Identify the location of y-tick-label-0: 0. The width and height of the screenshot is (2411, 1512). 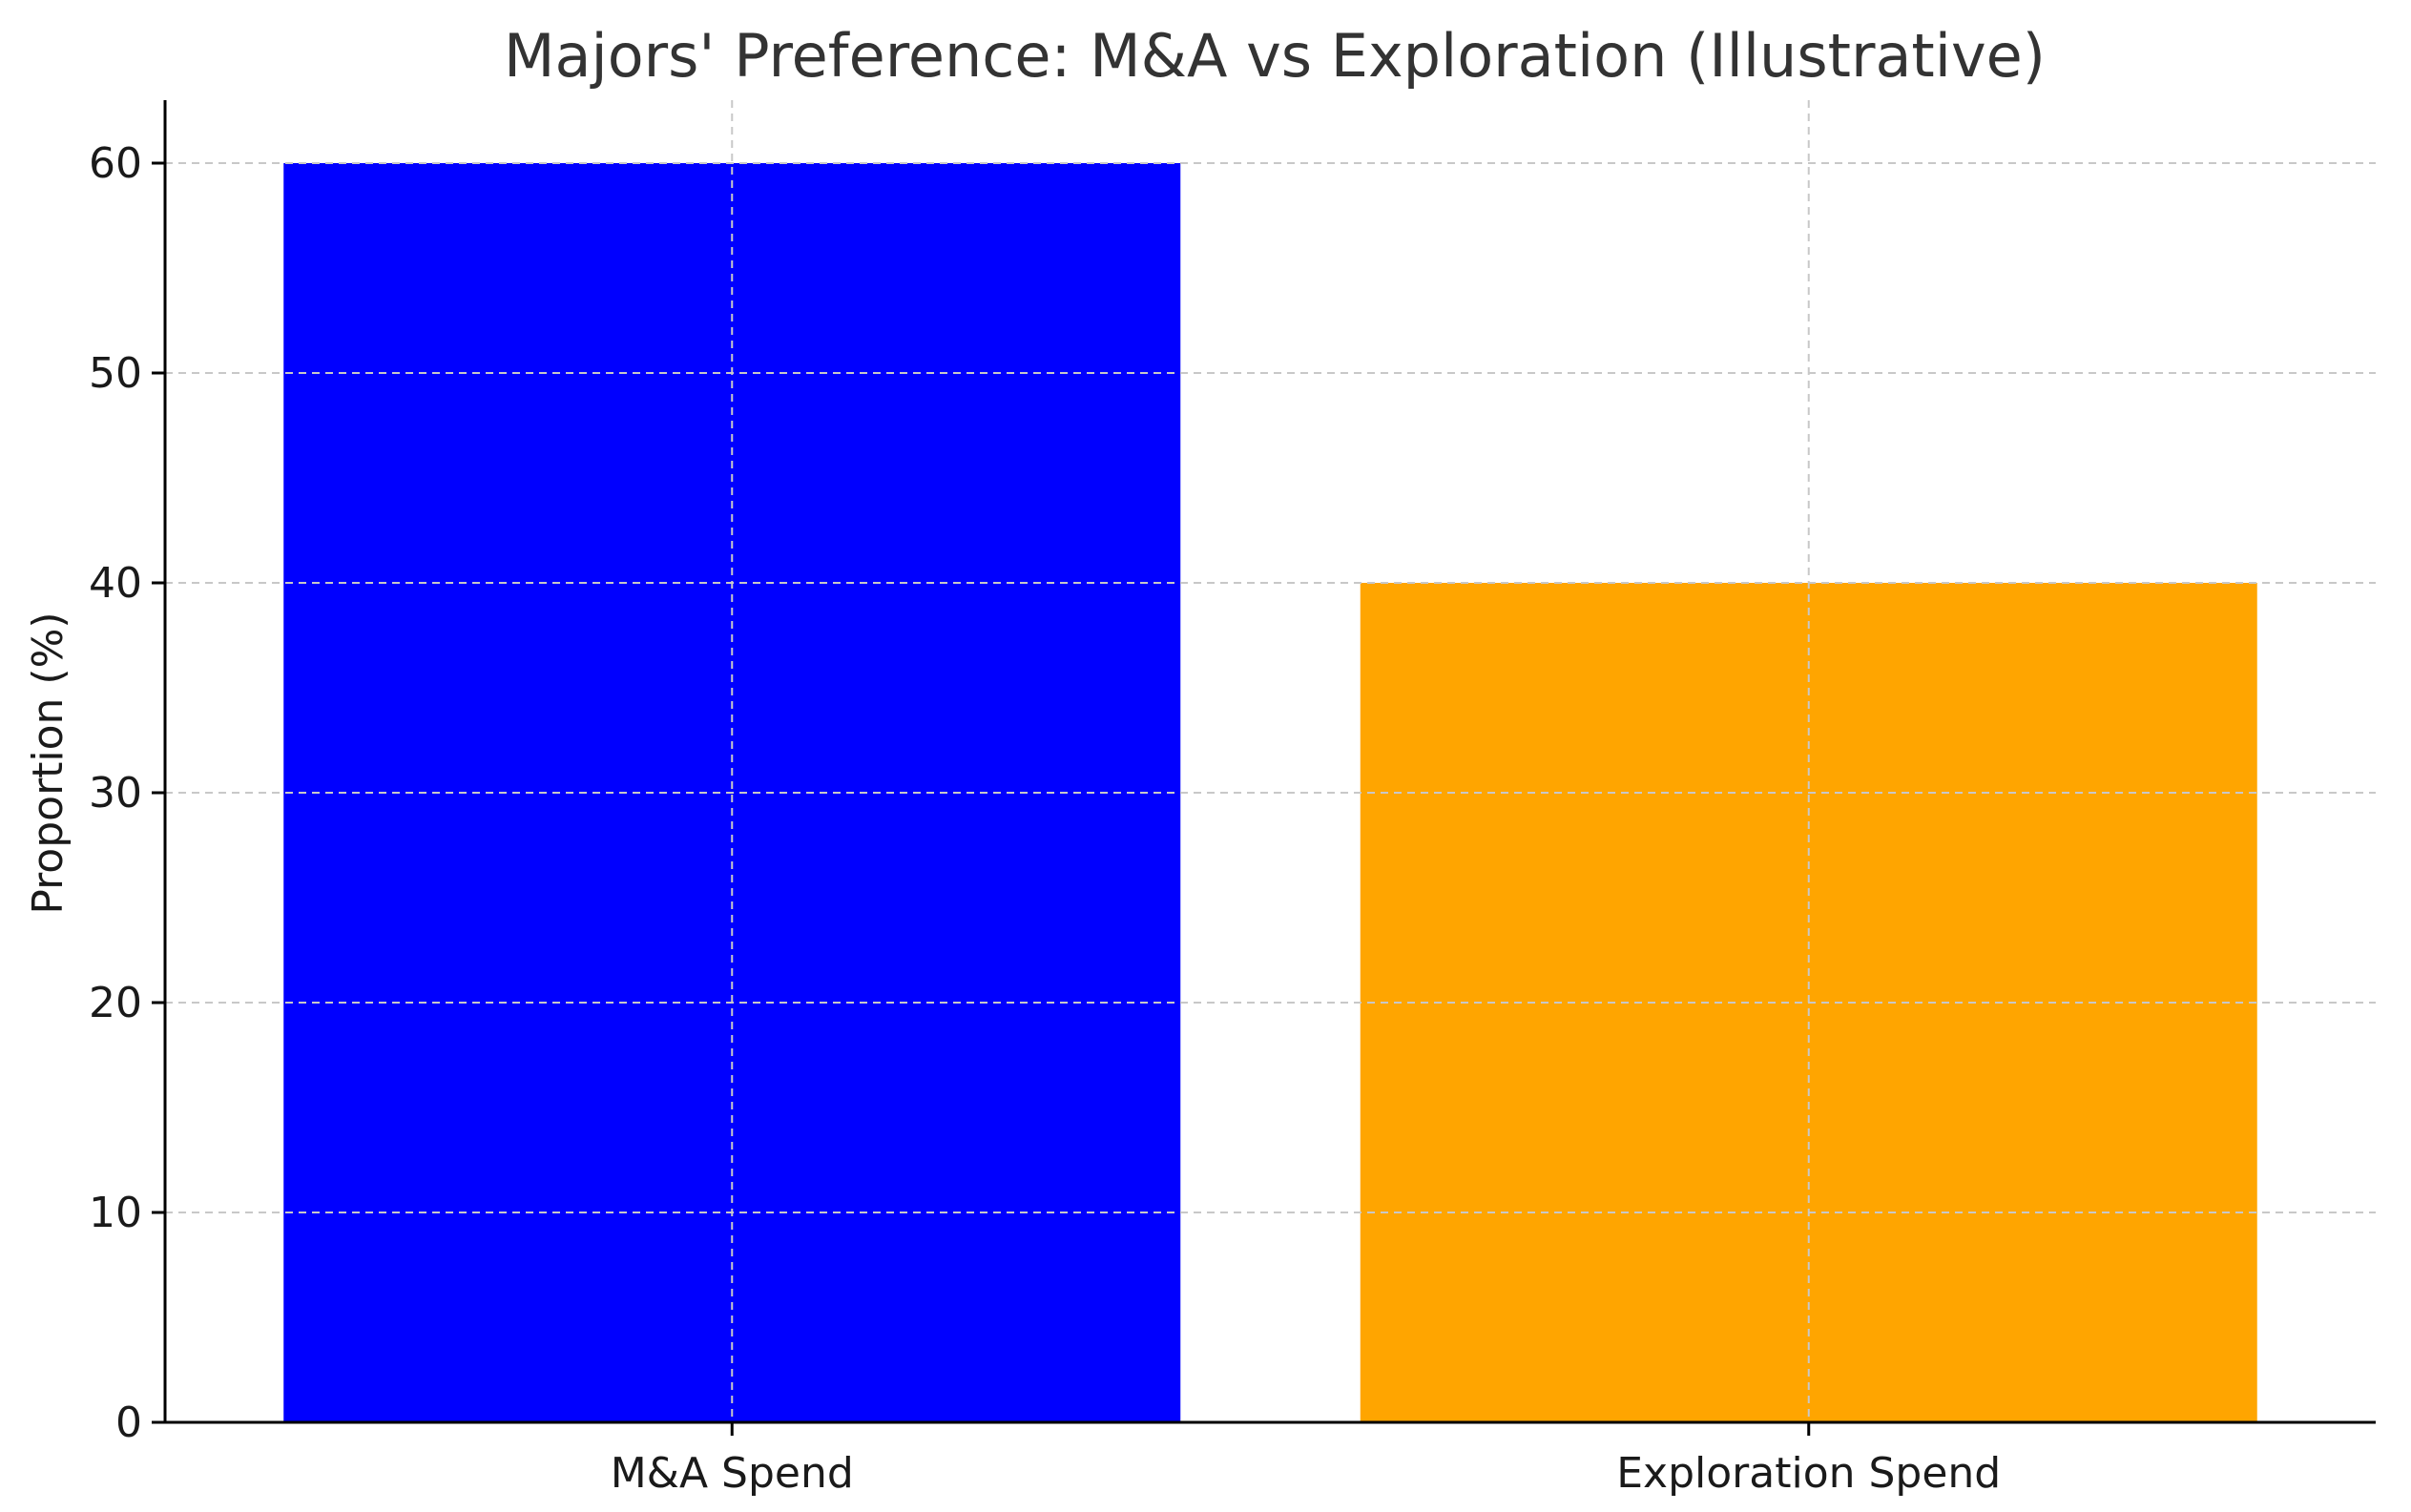
(128, 1422).